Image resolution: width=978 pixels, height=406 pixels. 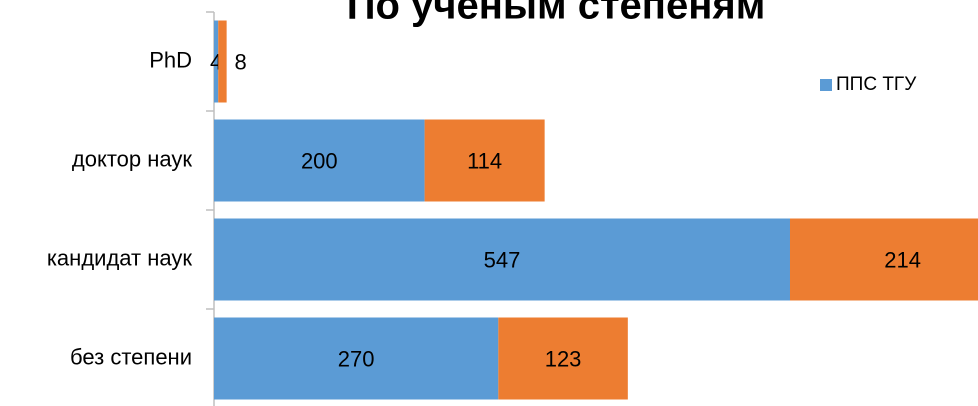 What do you see at coordinates (241, 61) in the screenshot?
I see `data-label: 8` at bounding box center [241, 61].